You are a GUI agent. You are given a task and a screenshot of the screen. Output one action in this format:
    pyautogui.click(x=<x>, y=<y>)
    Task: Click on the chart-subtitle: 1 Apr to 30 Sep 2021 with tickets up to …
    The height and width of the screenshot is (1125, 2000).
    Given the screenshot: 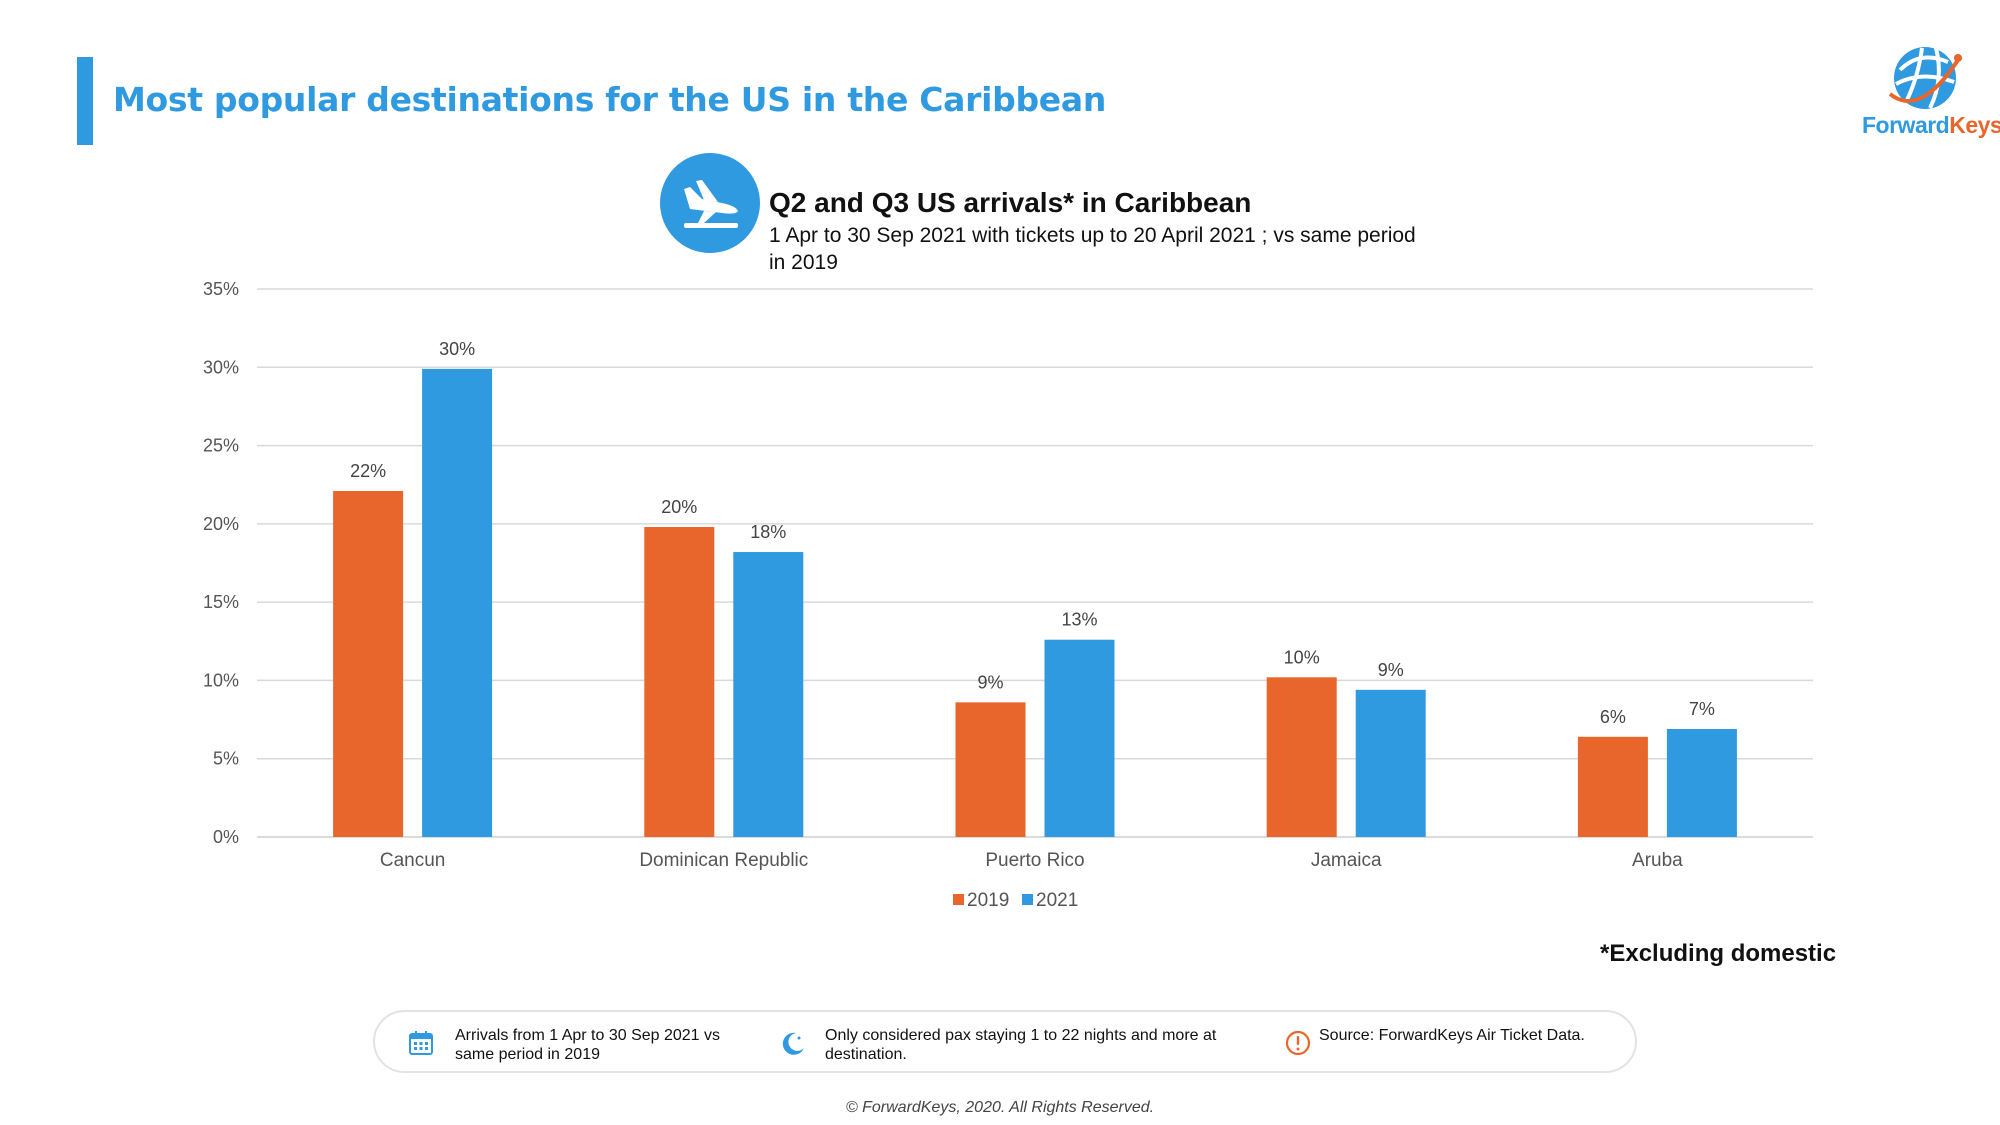 What is the action you would take?
    pyautogui.click(x=1092, y=249)
    